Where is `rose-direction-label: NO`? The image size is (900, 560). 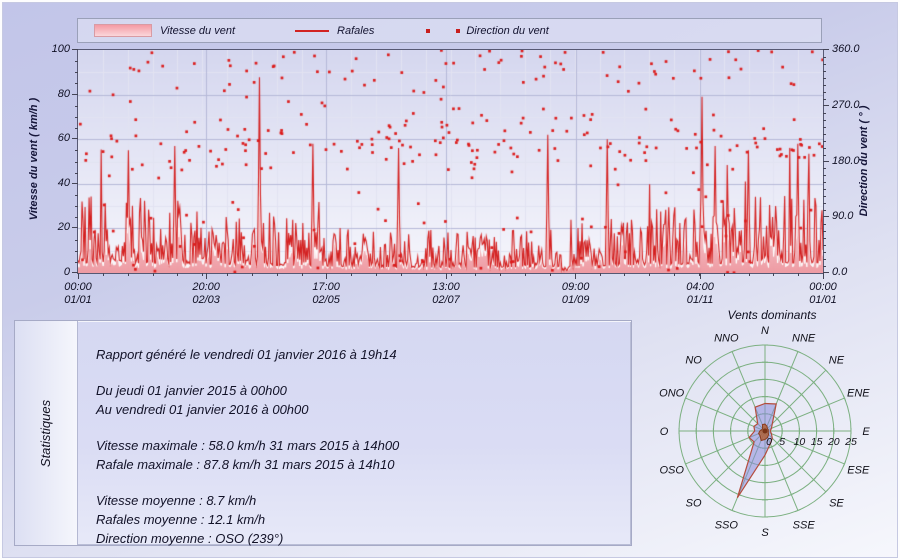
rose-direction-label: NO is located at coordinates (693, 361).